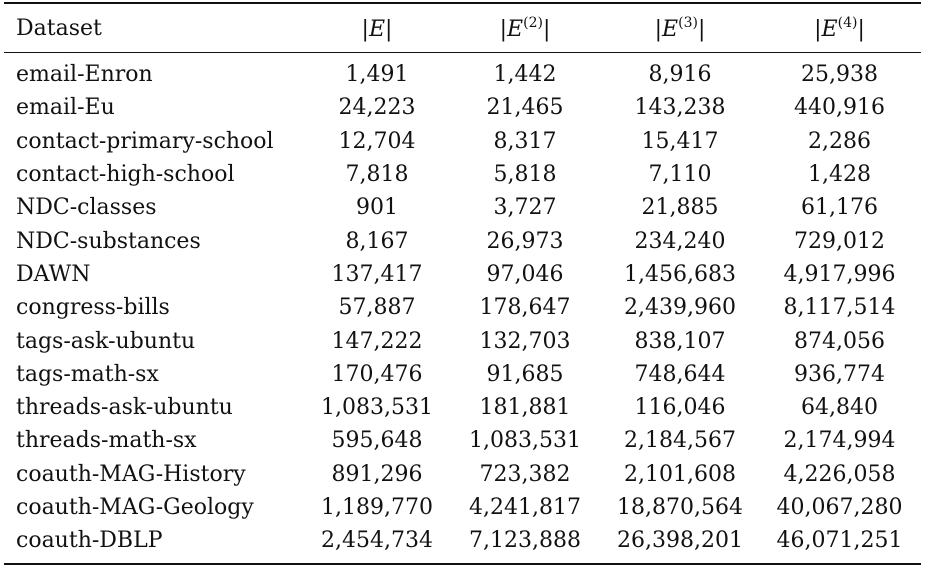  What do you see at coordinates (680, 75) in the screenshot?
I see `e3-cell: 8,916` at bounding box center [680, 75].